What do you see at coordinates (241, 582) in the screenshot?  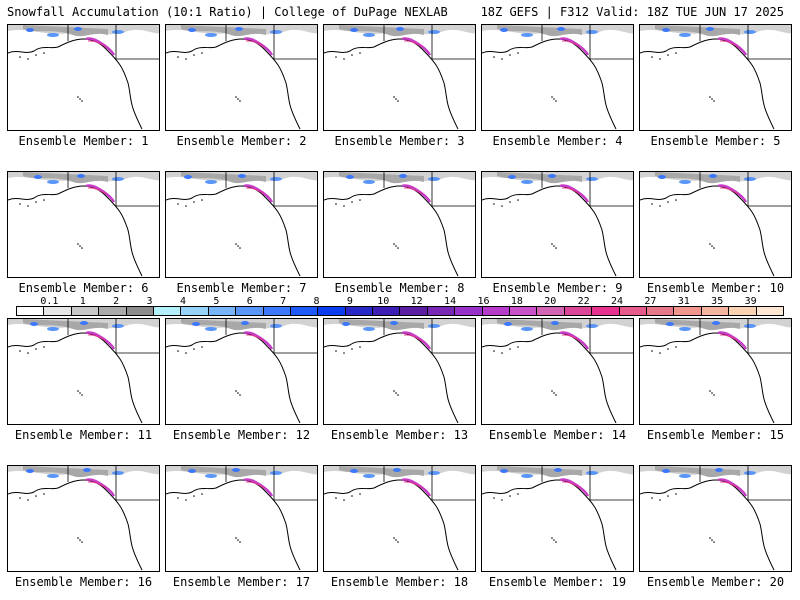 I see `ensemble-member-label: Ensemble Member: 17` at bounding box center [241, 582].